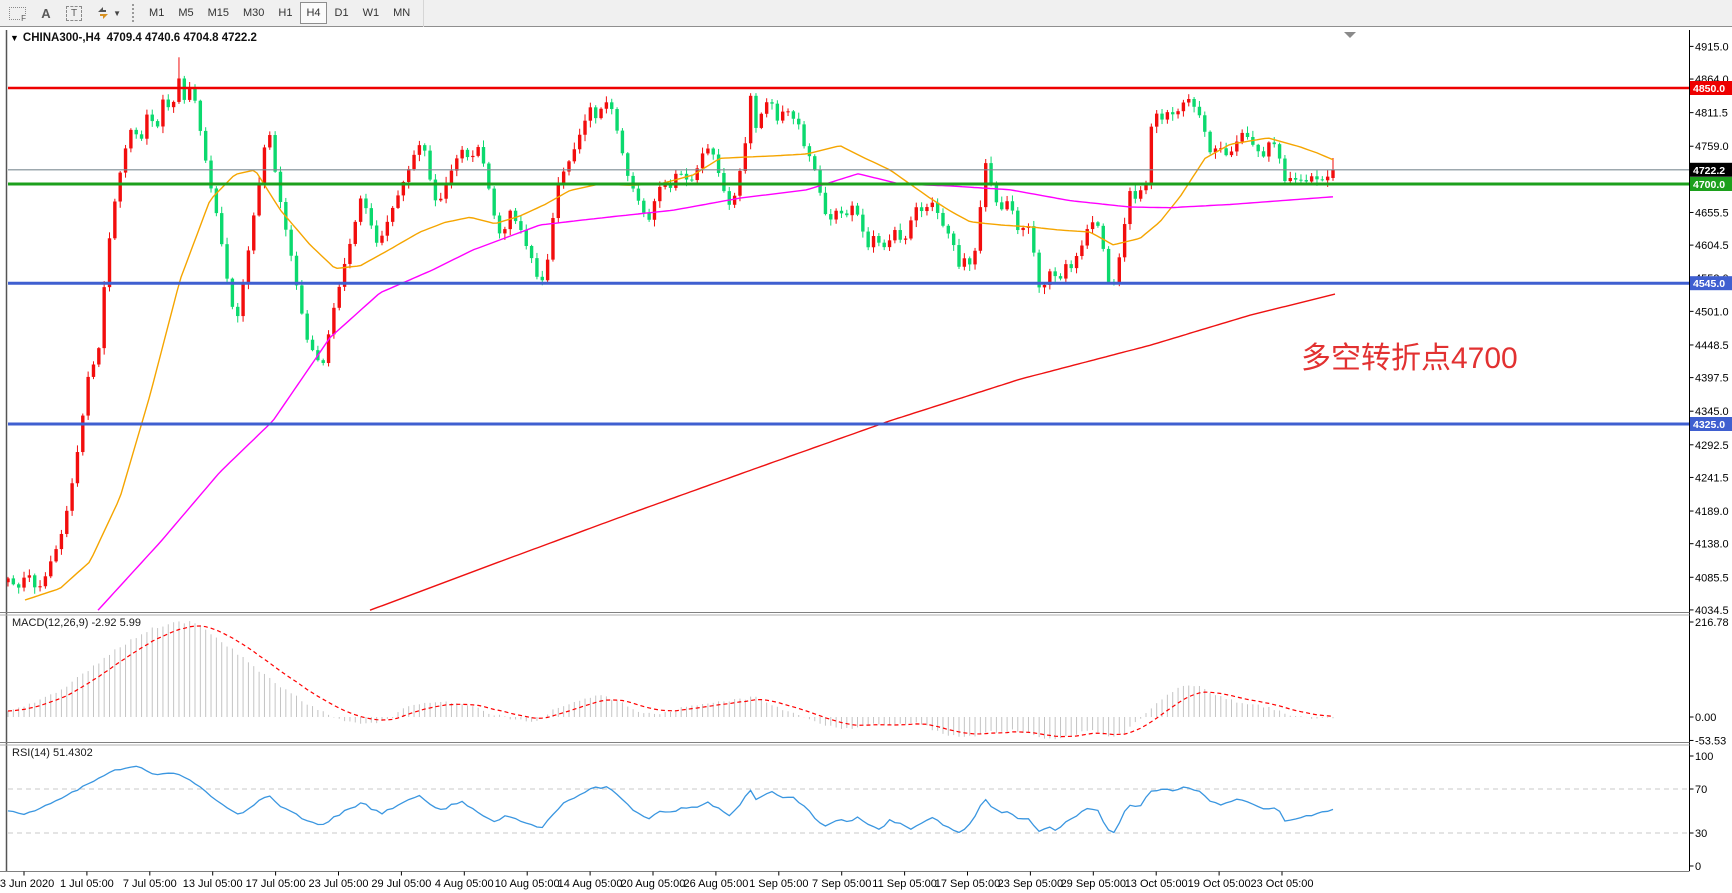  What do you see at coordinates (1711, 424) in the screenshot?
I see `price-badge-4325: 4325.0` at bounding box center [1711, 424].